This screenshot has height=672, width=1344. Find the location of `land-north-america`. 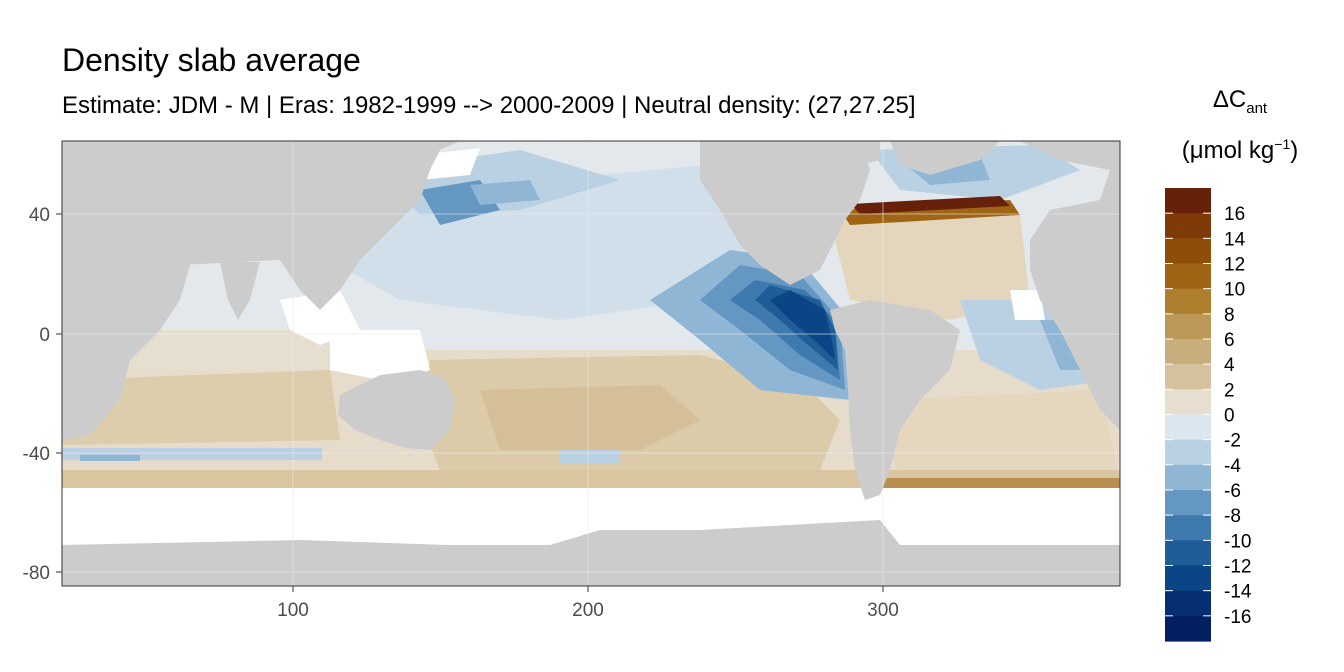

land-north-america is located at coordinates (785, 213).